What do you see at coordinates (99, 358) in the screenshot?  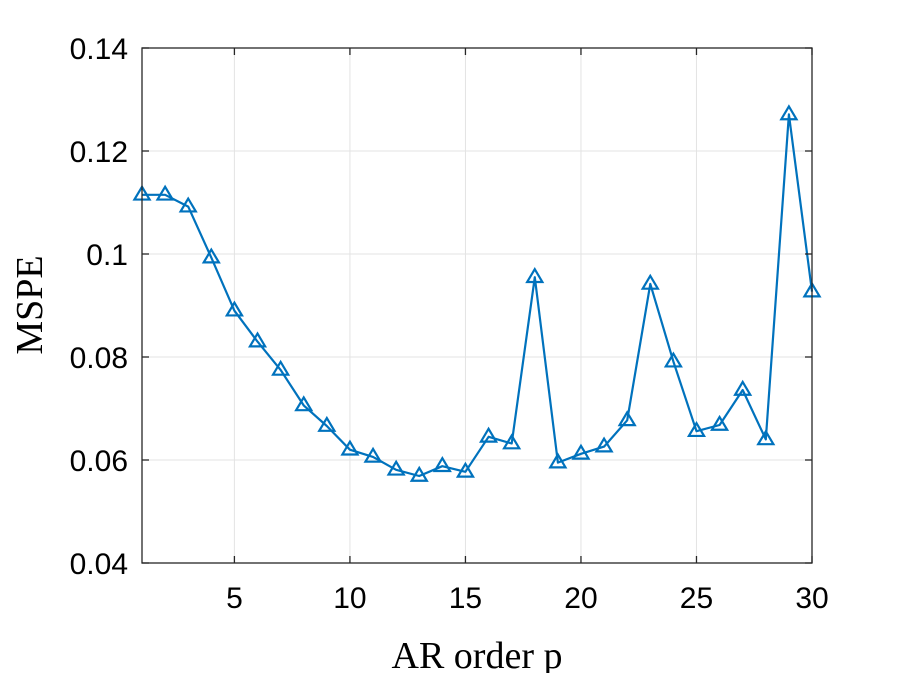 I see `y-tick-label: 0.08` at bounding box center [99, 358].